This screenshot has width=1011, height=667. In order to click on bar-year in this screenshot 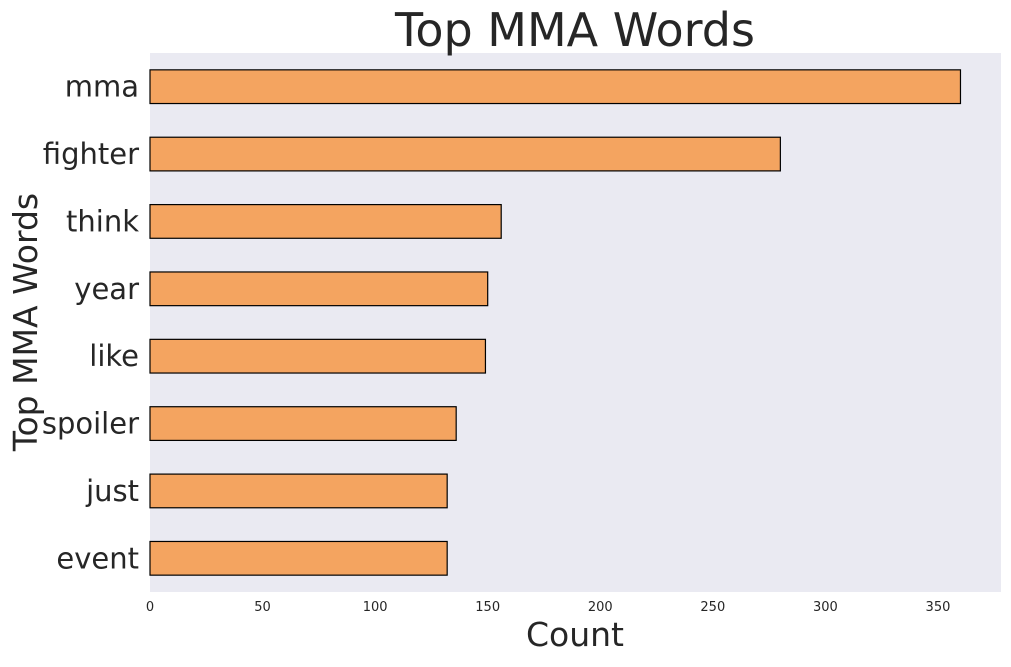, I will do `click(319, 289)`.